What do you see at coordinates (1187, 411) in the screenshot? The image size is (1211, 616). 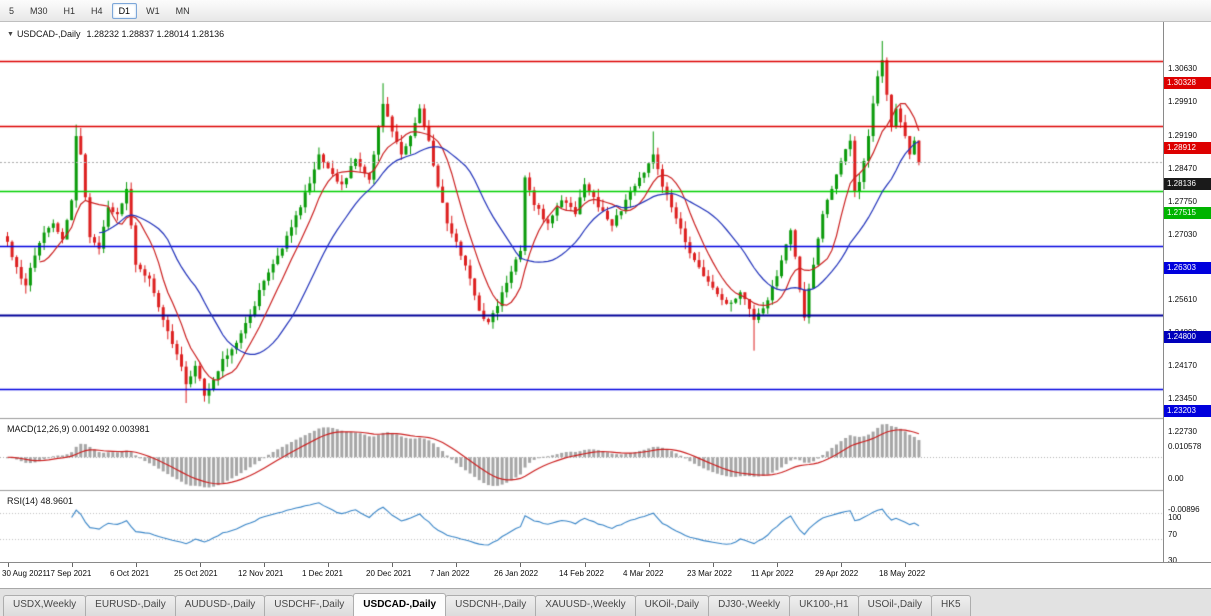 I see `price-line-label: 1.23203` at bounding box center [1187, 411].